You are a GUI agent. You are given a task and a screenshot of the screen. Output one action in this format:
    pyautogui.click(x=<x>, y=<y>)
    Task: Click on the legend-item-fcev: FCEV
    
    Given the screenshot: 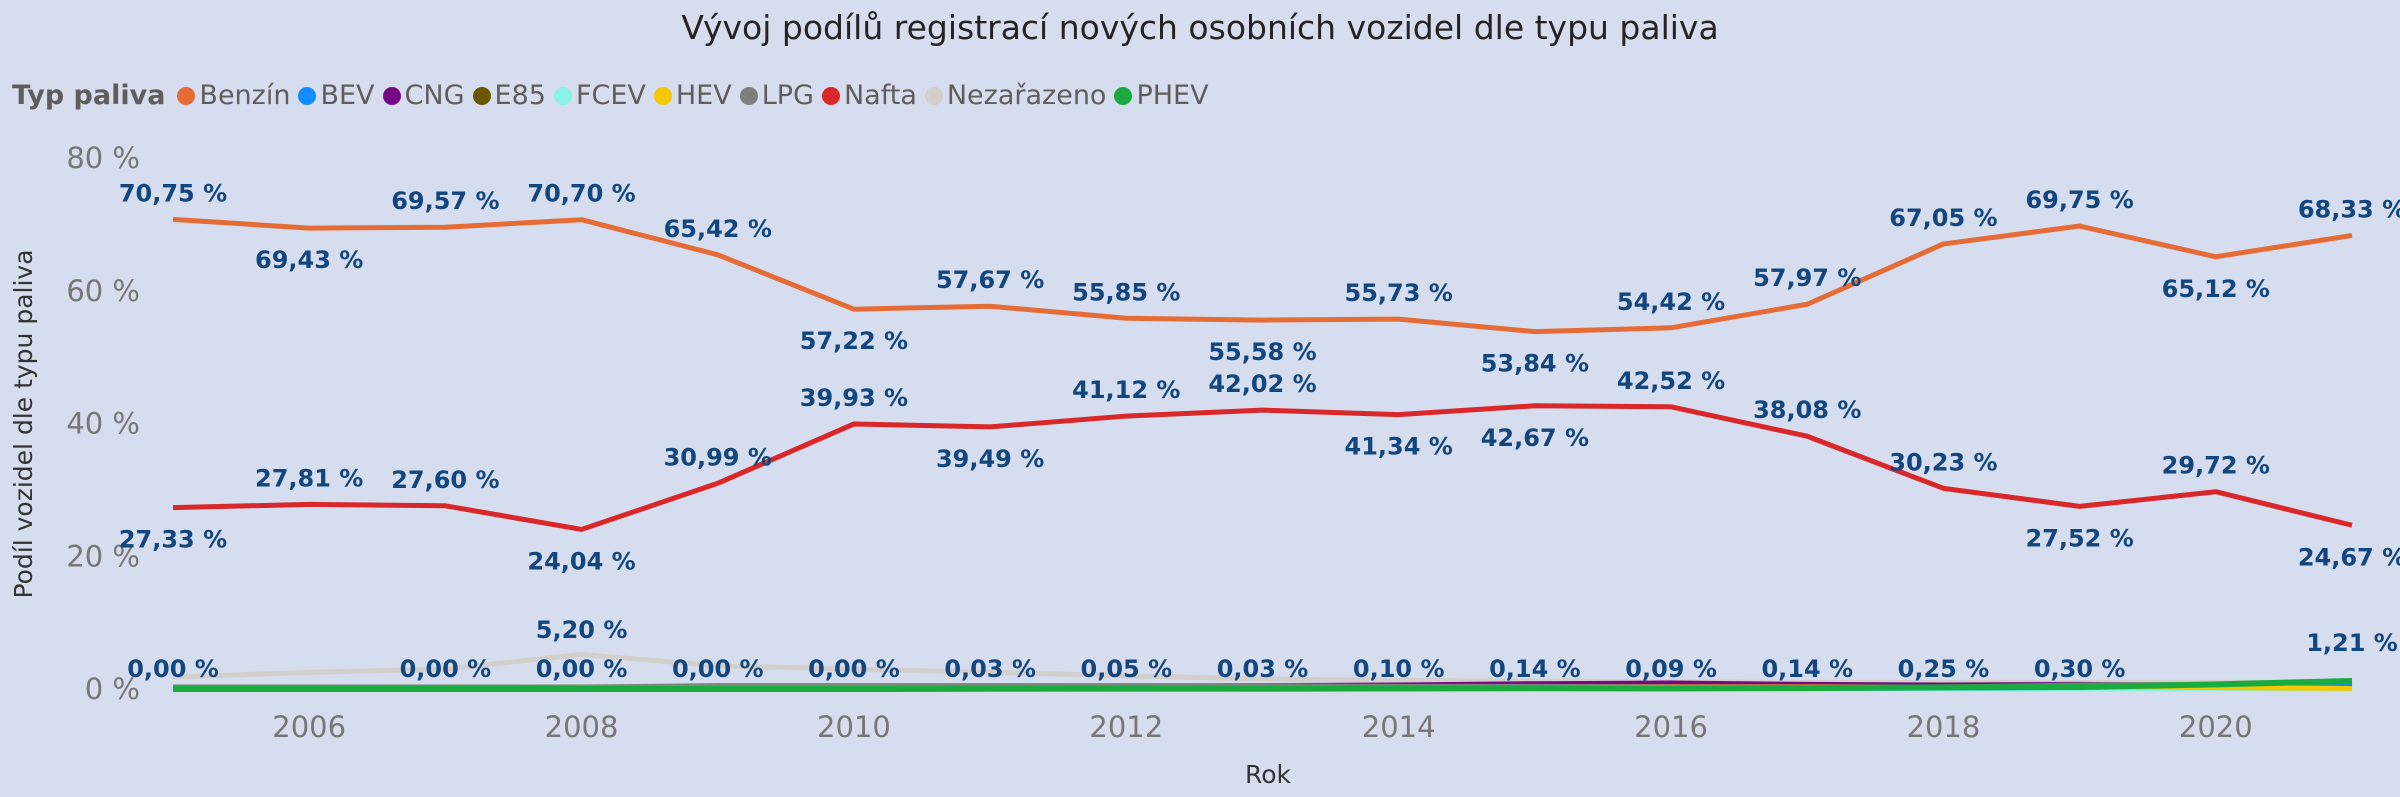 What is the action you would take?
    pyautogui.click(x=599, y=95)
    